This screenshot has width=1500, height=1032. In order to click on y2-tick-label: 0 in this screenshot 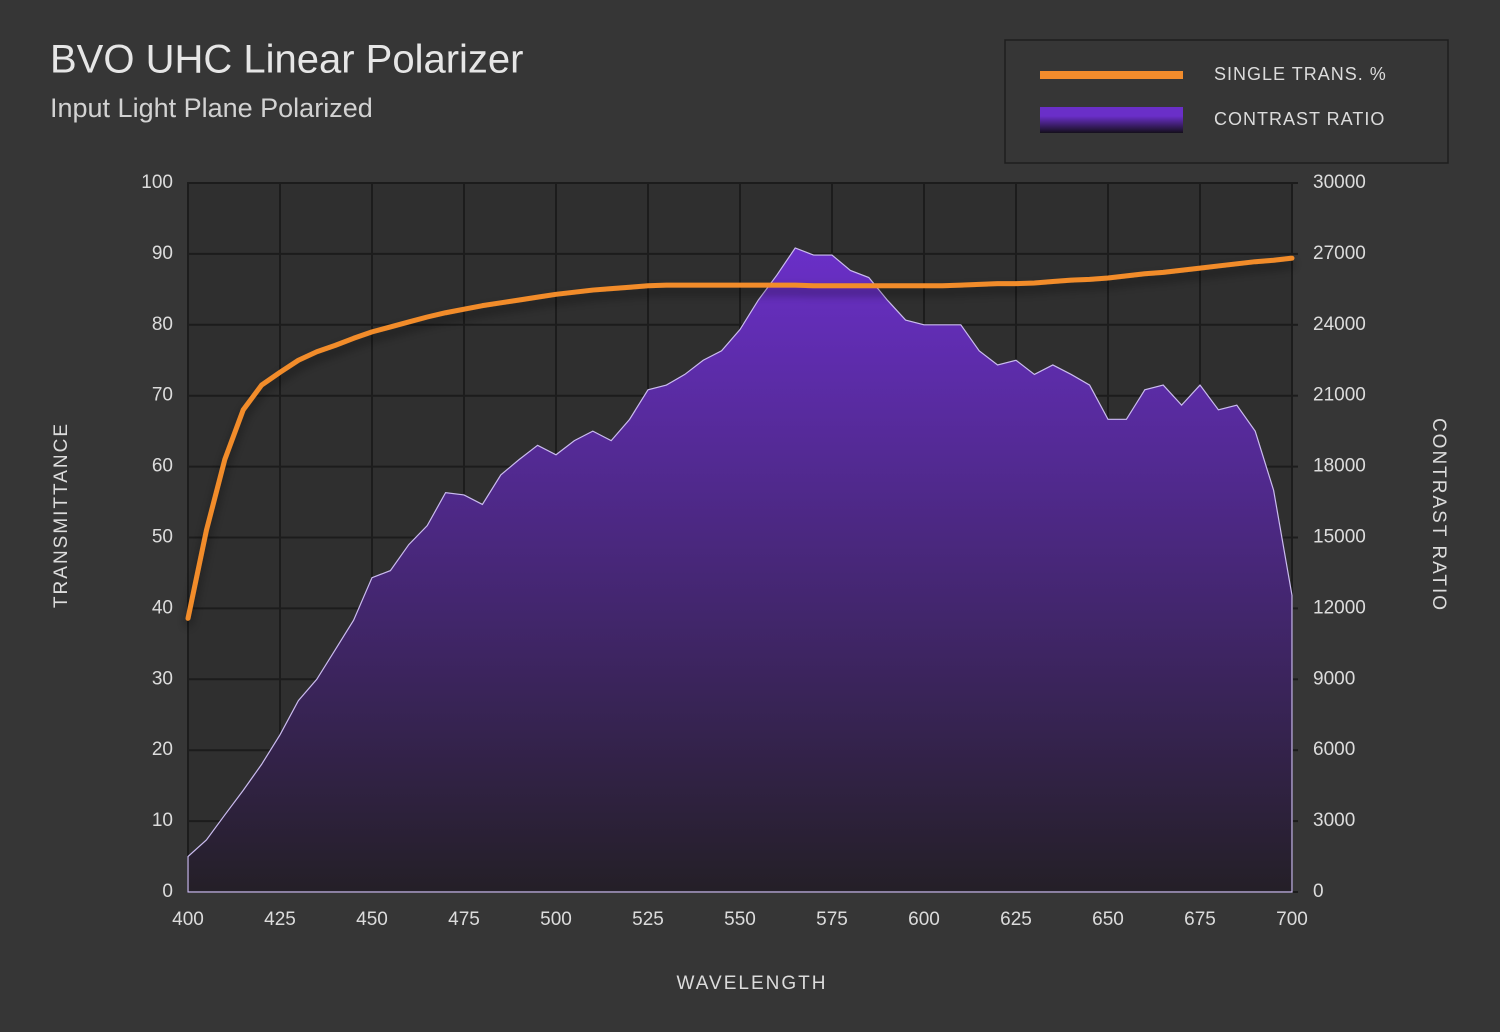, I will do `click(1318, 891)`.